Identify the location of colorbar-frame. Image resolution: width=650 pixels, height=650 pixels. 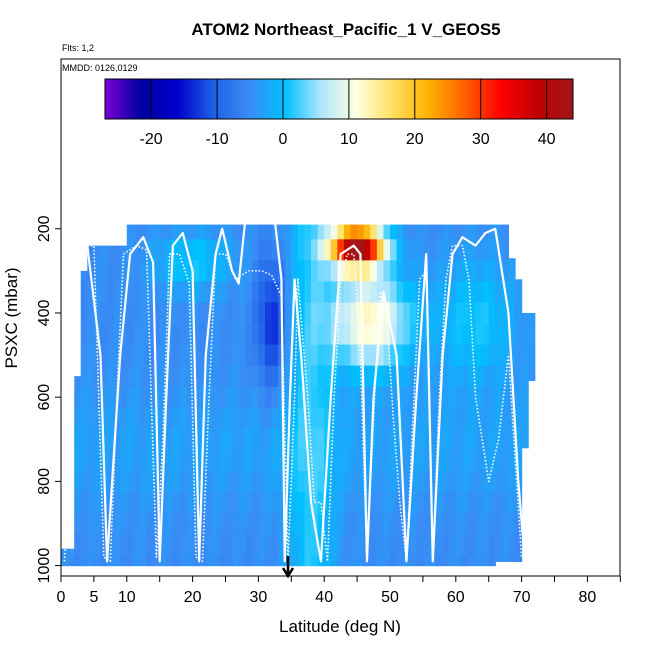
(339, 99).